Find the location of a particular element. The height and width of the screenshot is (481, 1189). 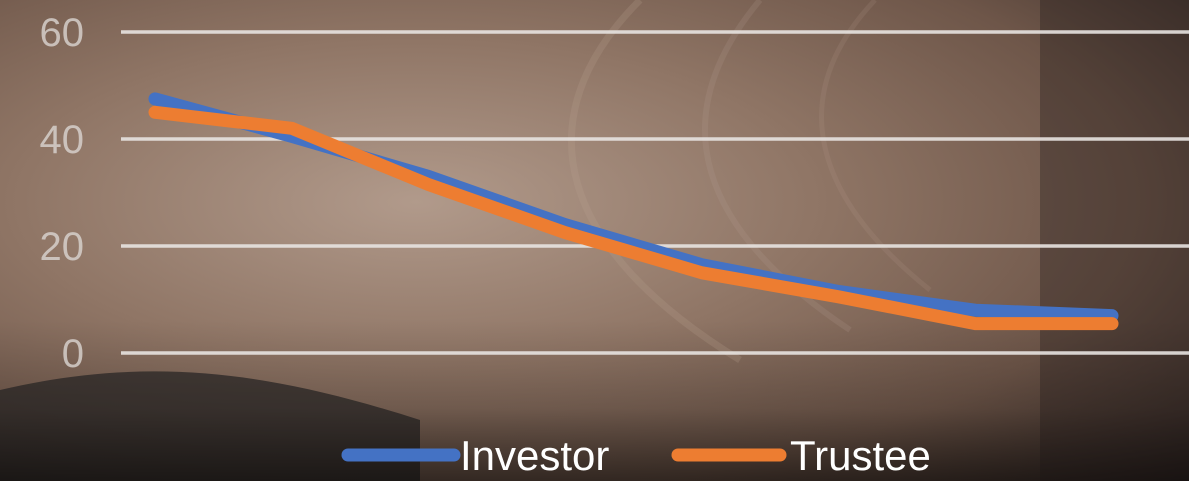

legend-item-investor: Investor is located at coordinates (475, 455).